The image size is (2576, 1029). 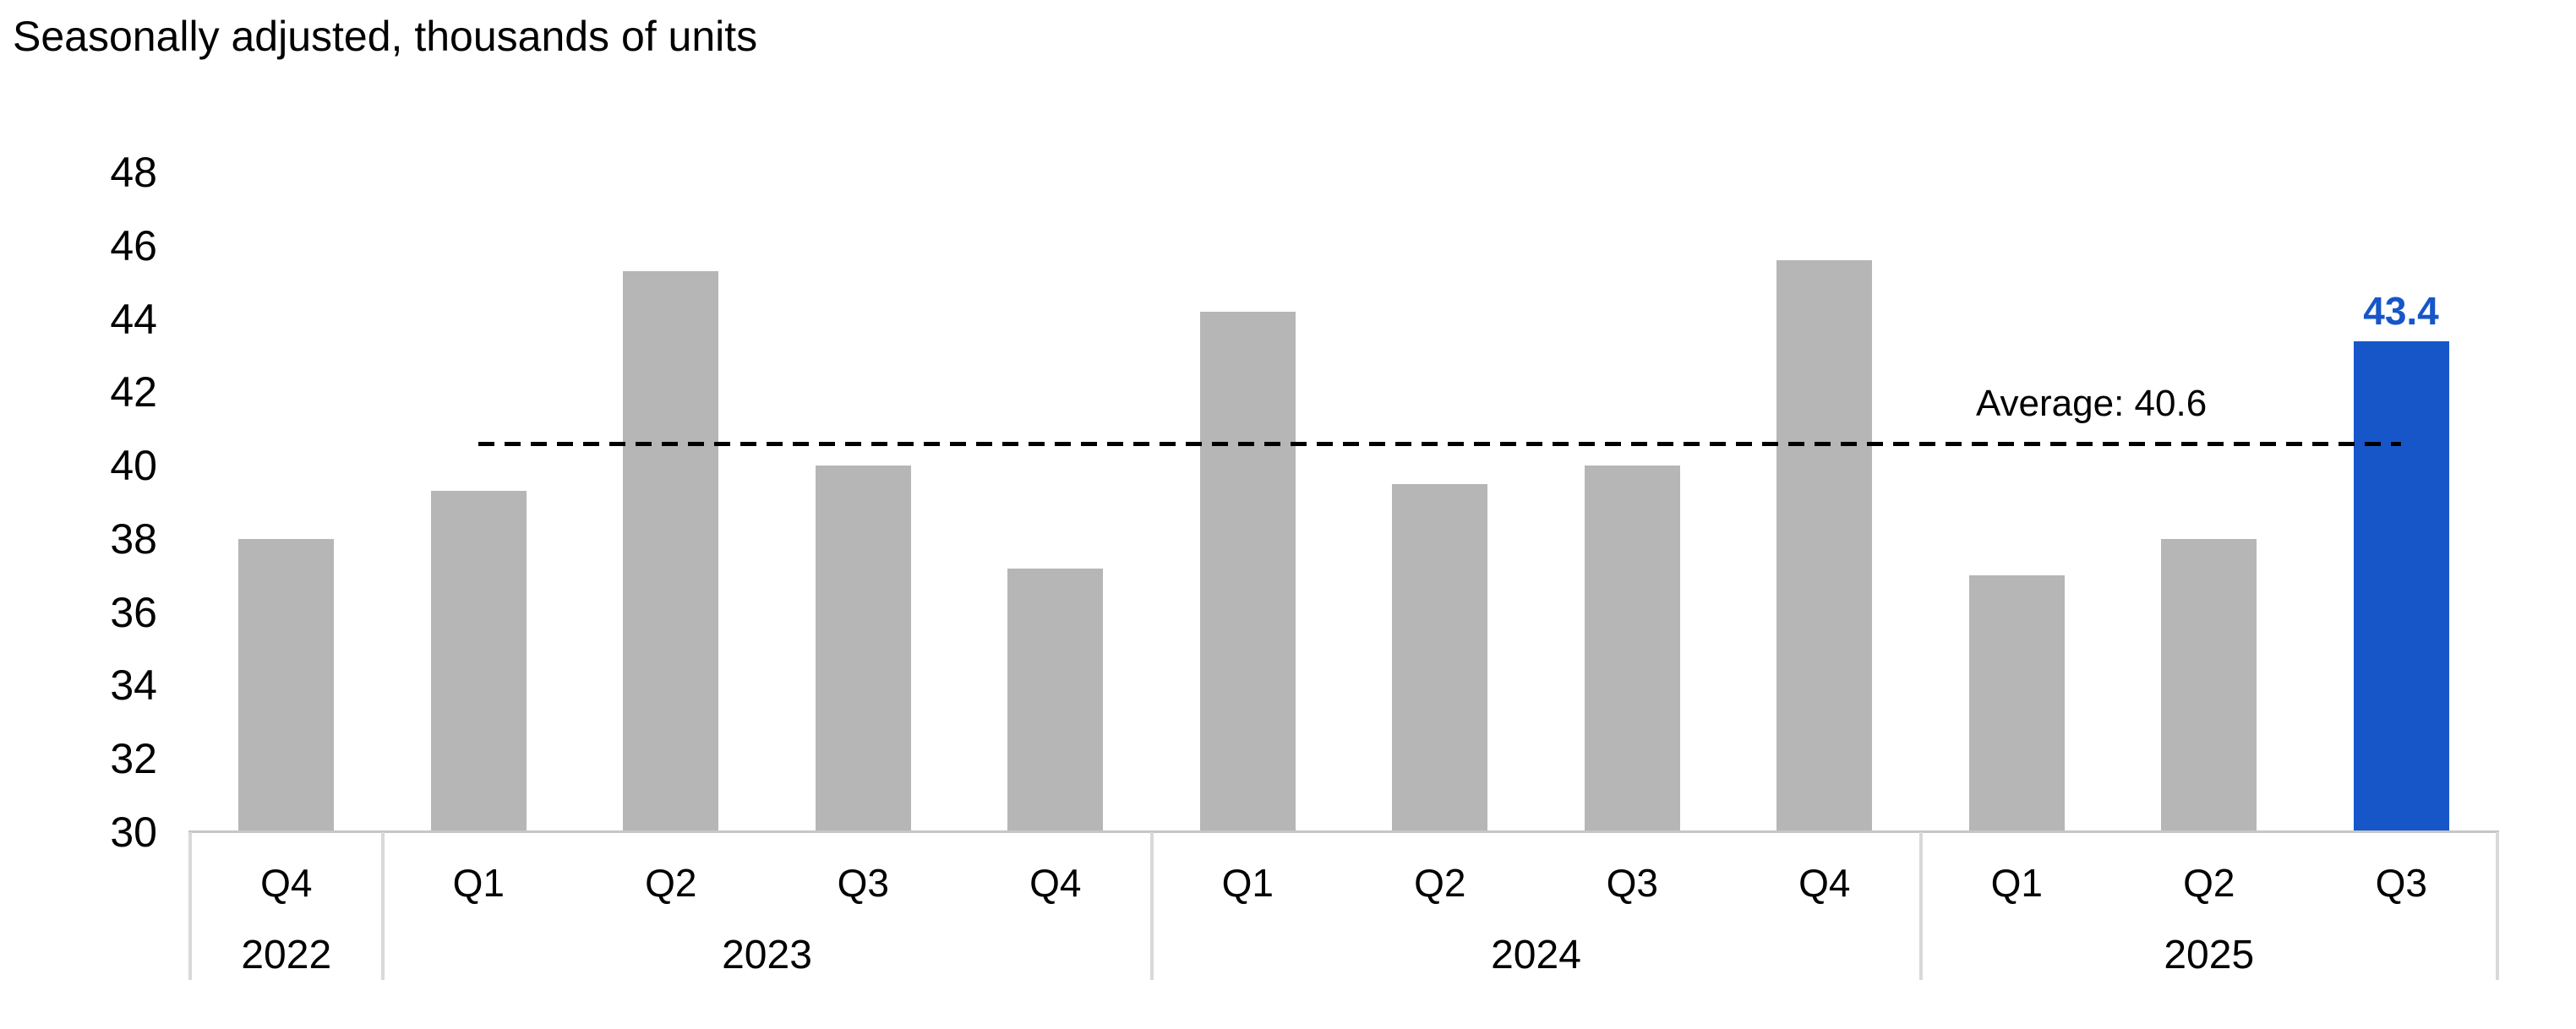 I want to click on y-axis-tick-label: 46, so click(x=133, y=245).